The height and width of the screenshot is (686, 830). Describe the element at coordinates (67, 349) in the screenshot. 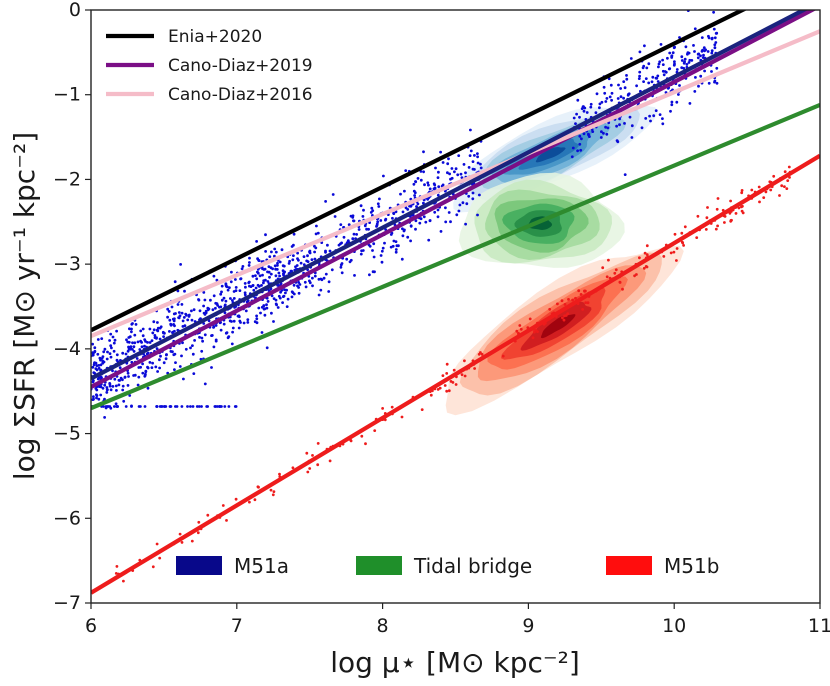

I see `y-tick-label: −4` at that location.